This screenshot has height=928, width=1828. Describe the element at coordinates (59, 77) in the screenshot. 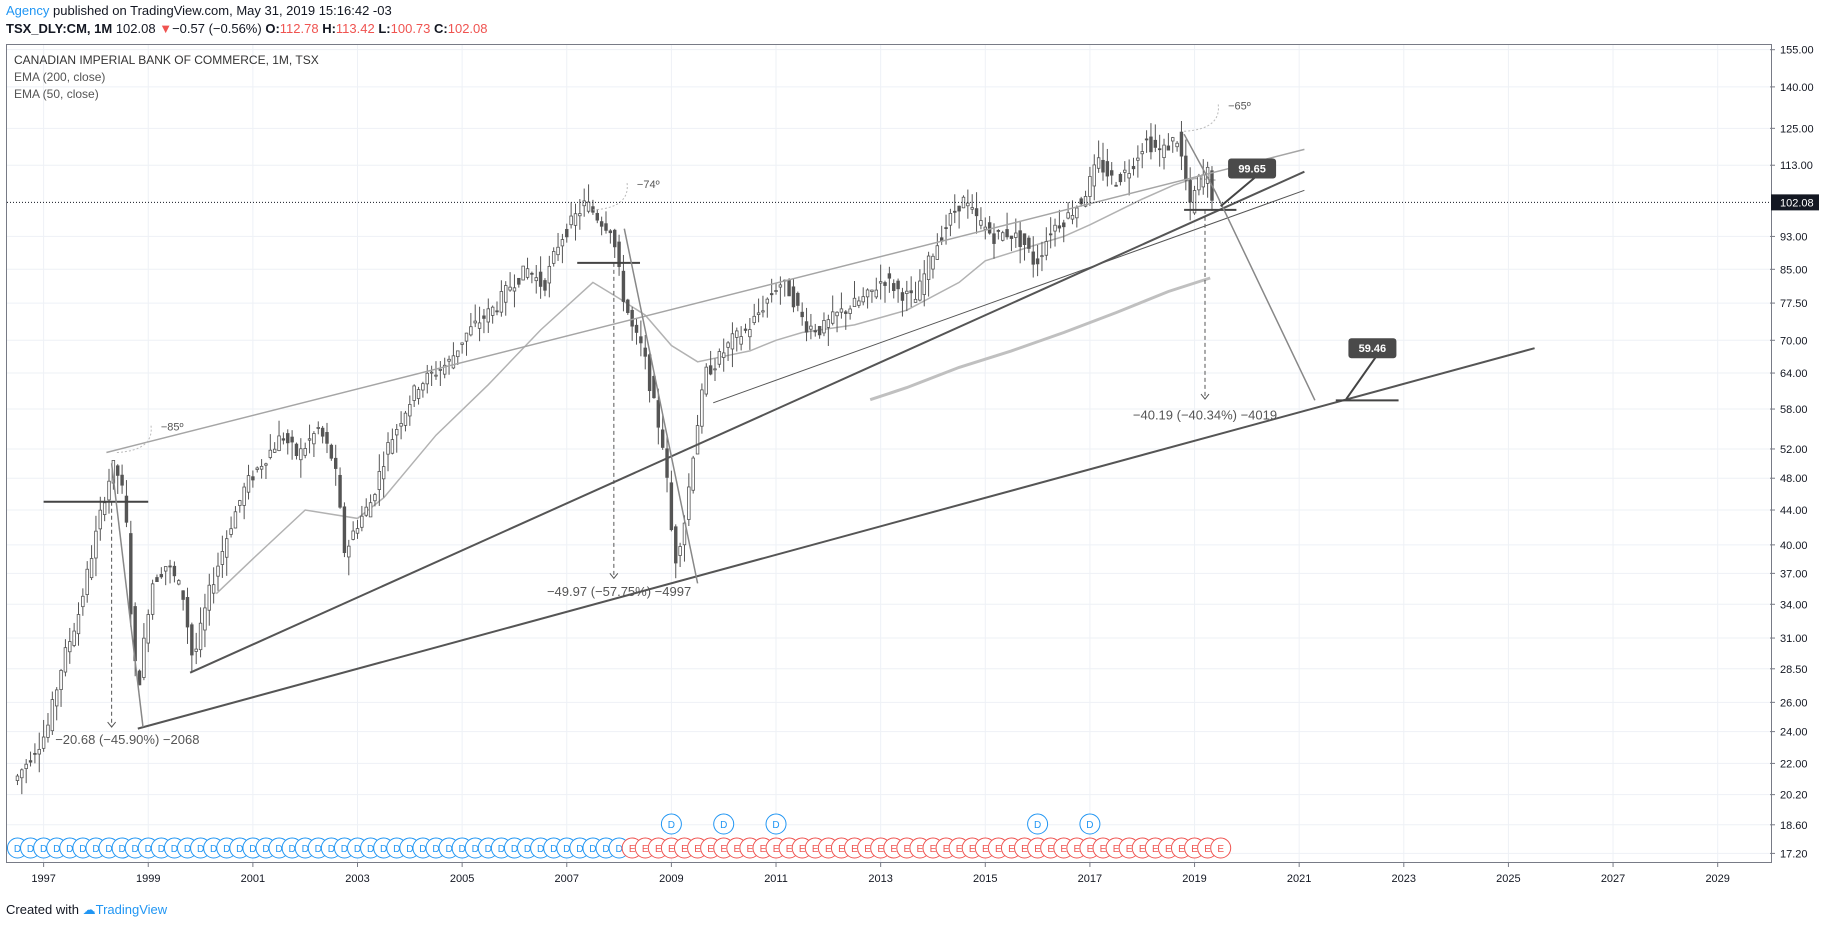

I see `legend-ema200: EMA (200, close)` at that location.